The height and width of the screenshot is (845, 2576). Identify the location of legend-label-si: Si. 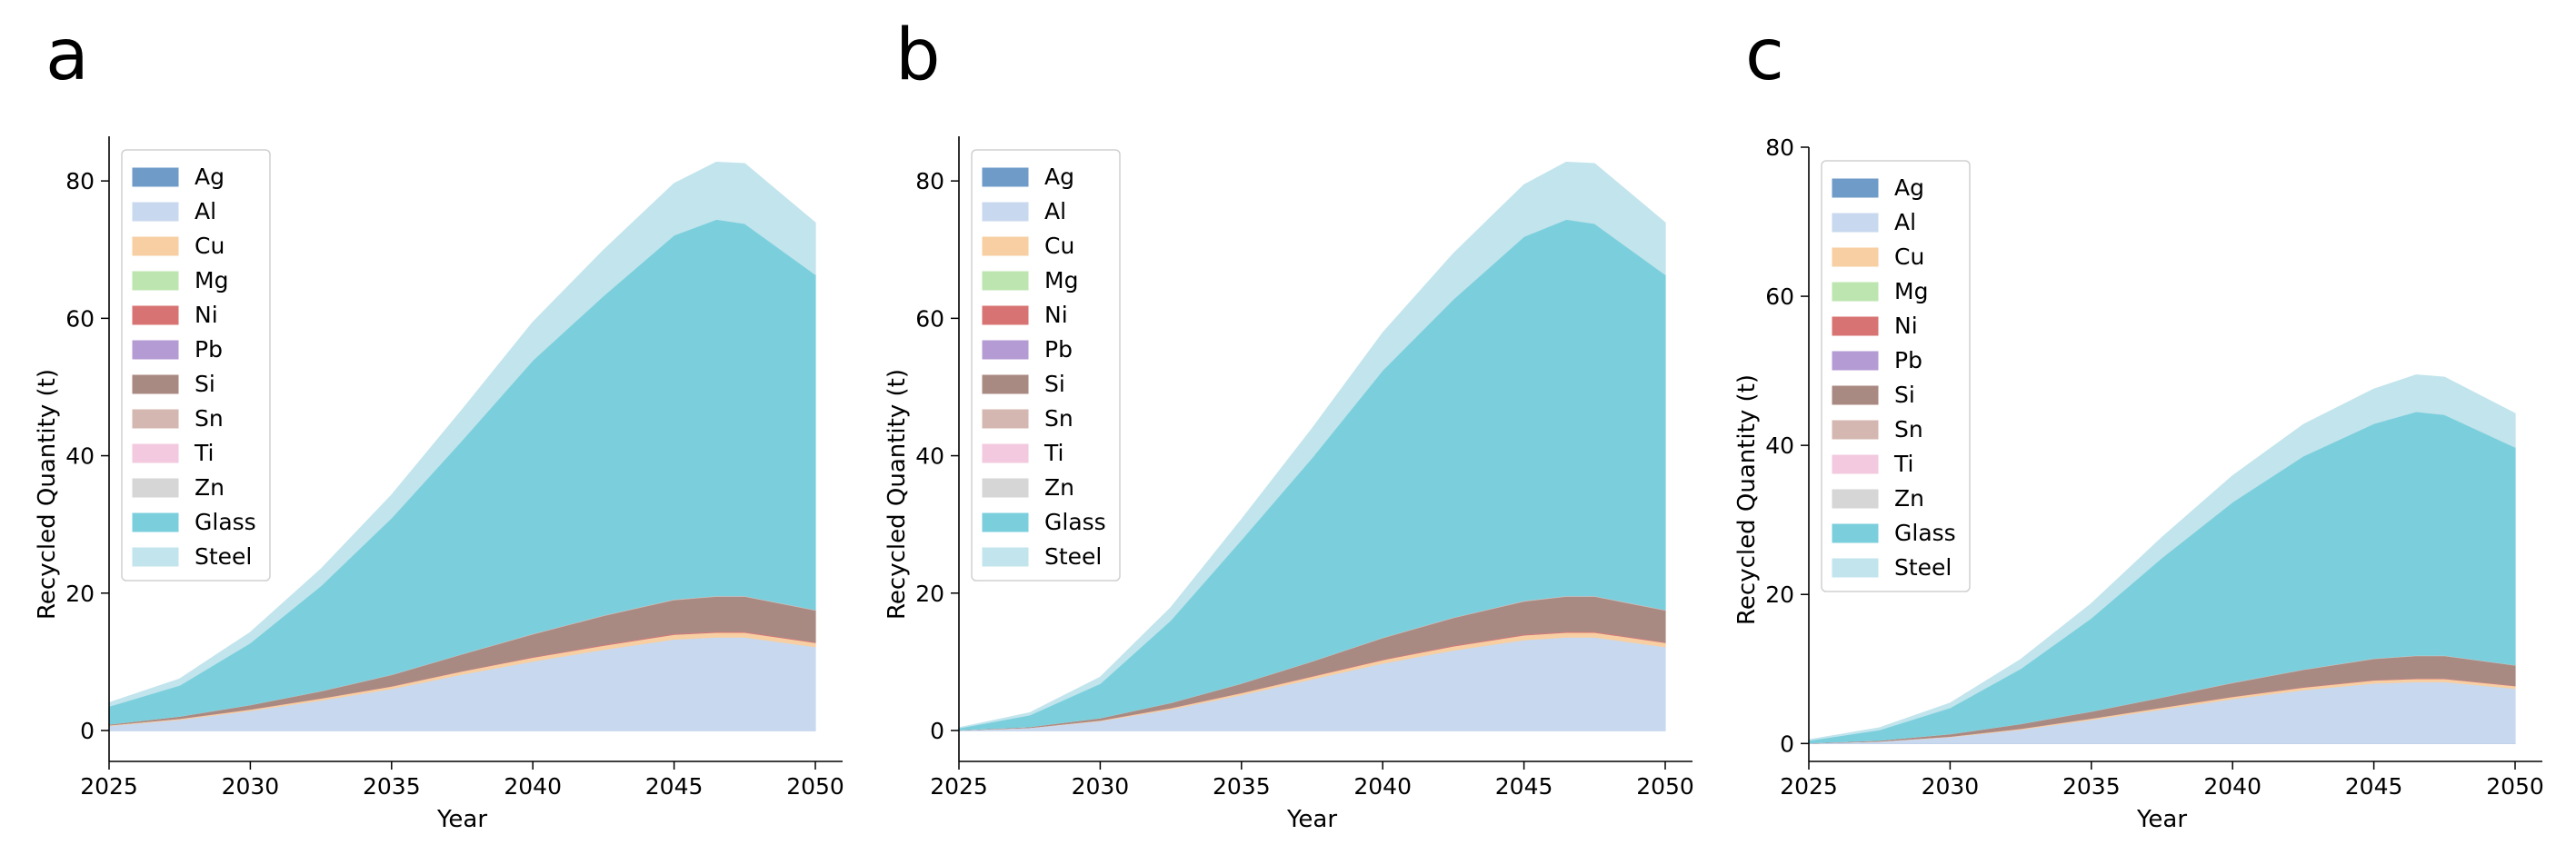
(1905, 395).